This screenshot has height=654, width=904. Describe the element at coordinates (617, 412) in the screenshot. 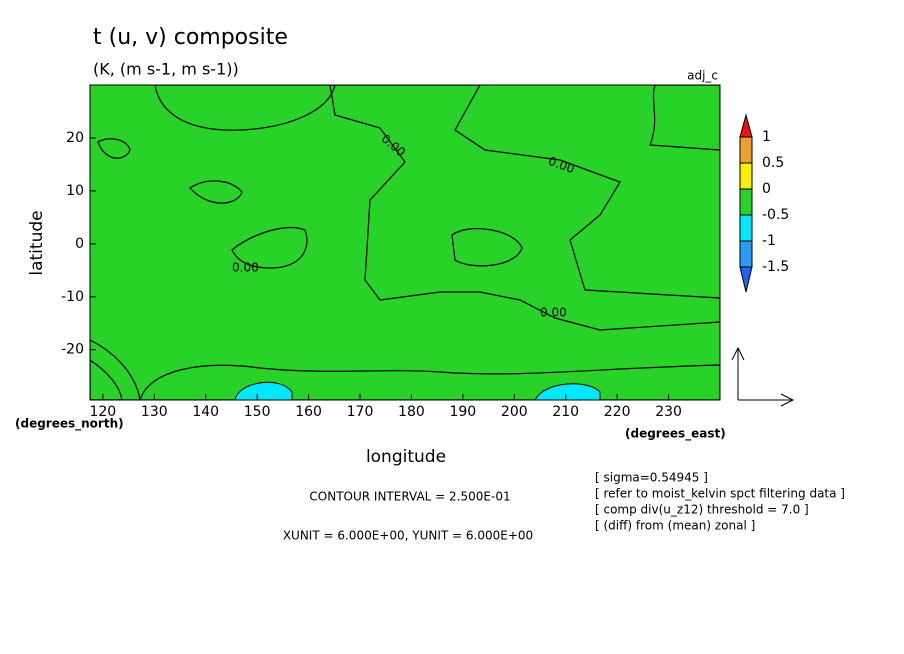

I see `x-tick-label: 220` at that location.